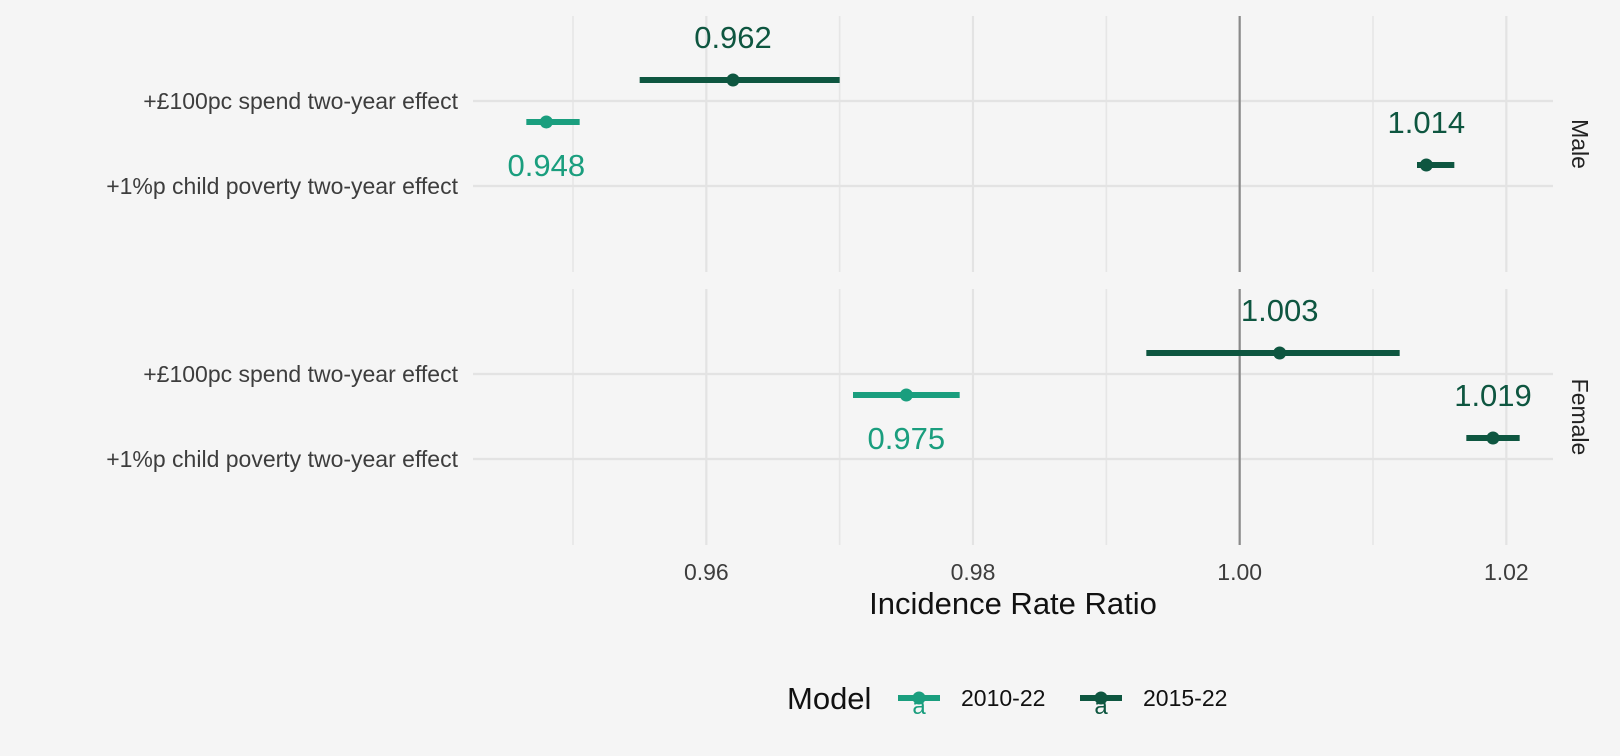 The width and height of the screenshot is (1620, 756). Describe the element at coordinates (1580, 144) in the screenshot. I see `facet-strip-label: Male` at that location.